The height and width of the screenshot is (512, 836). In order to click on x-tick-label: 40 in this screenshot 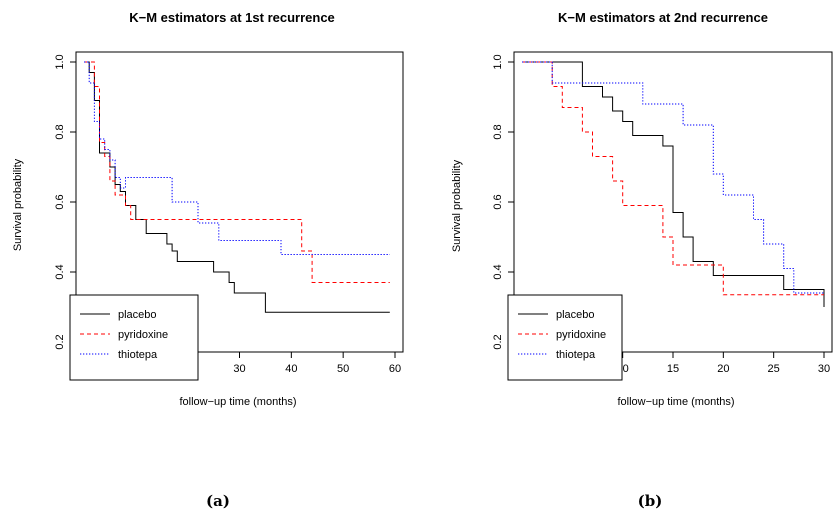, I will do `click(291, 369)`.